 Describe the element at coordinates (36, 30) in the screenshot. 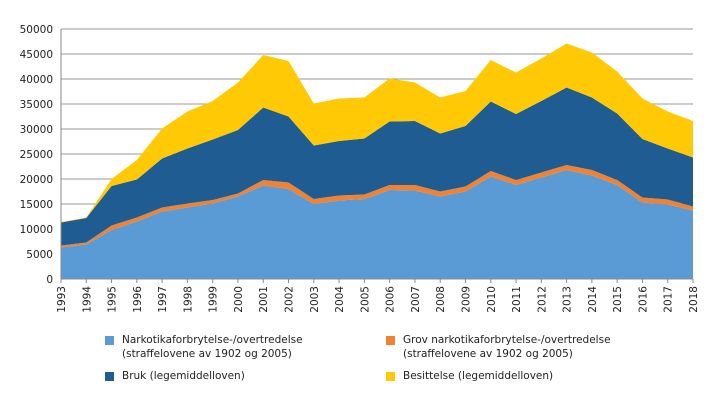

I see `y-tick-label: 50000` at that location.